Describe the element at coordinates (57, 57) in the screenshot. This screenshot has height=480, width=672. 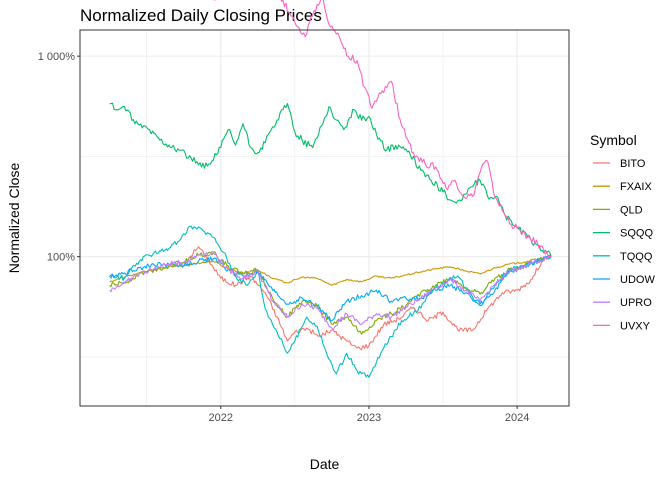
I see `y-tick-label: 1 000%` at that location.